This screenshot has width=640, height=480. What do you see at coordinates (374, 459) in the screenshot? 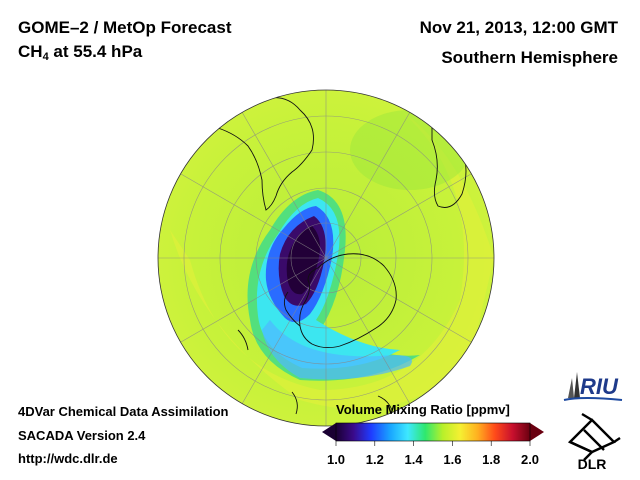
I see `colorbar-tick: 1.2` at bounding box center [374, 459].